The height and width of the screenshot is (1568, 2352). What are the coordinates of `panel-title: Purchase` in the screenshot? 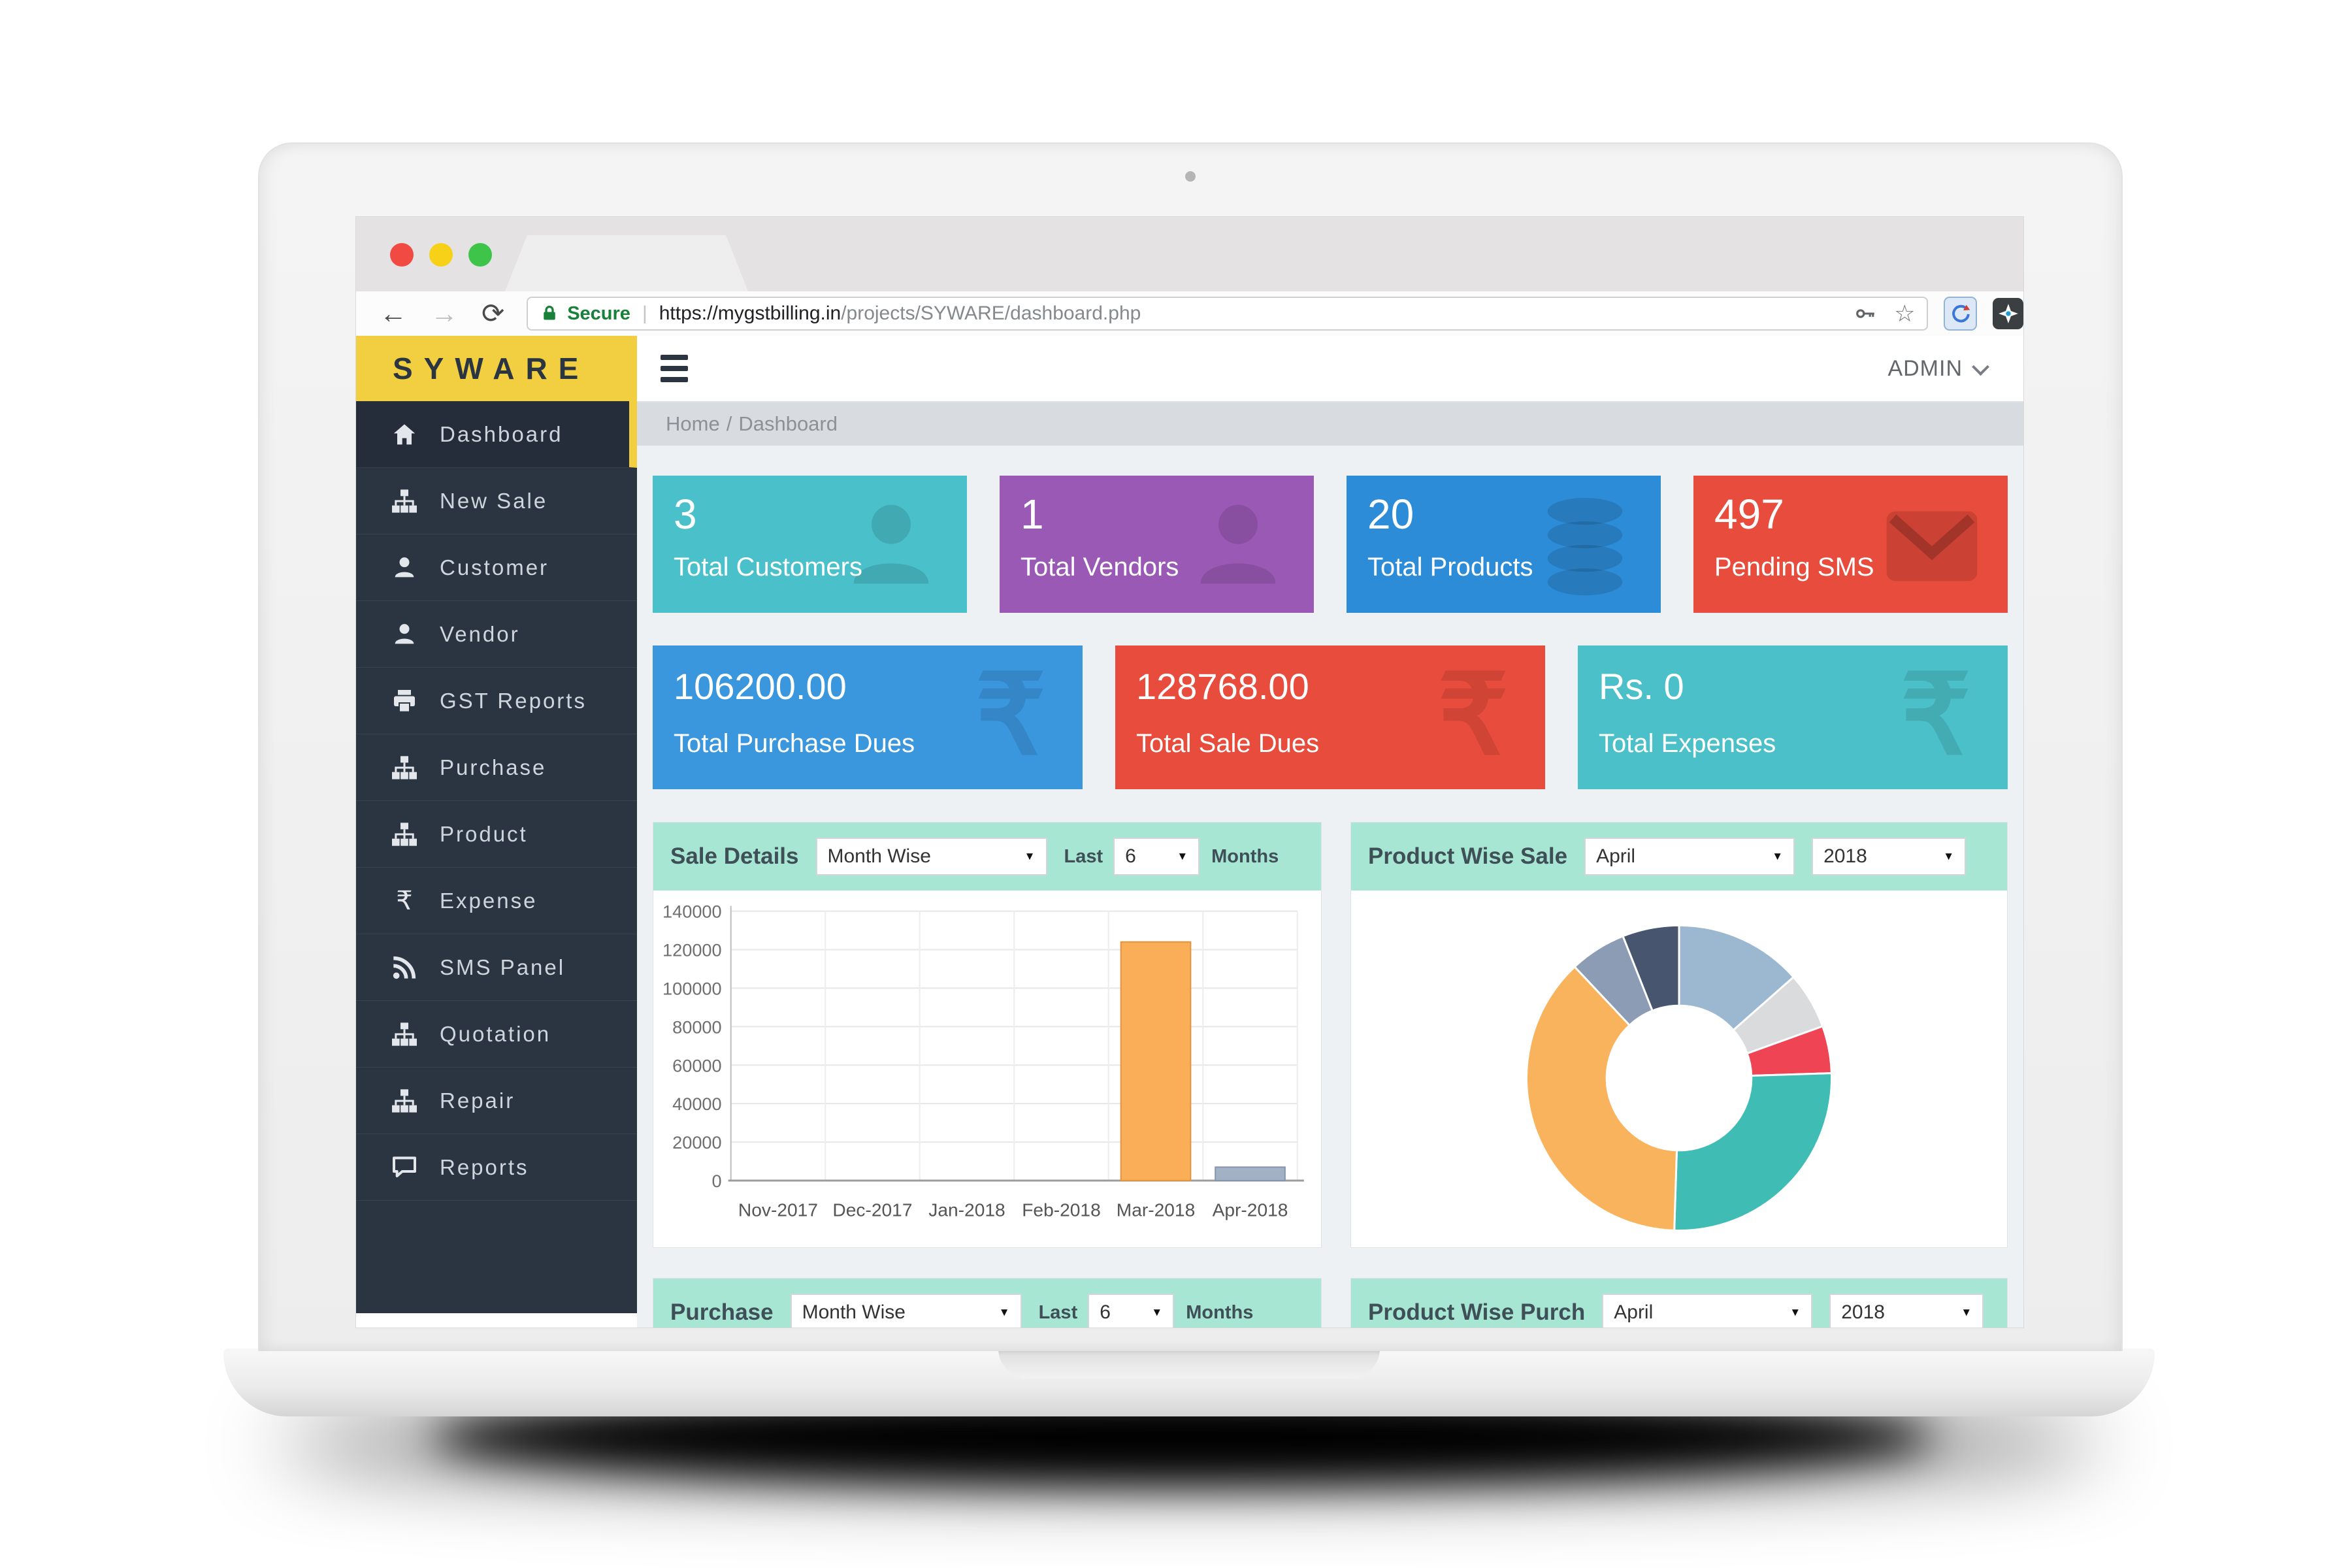 It's located at (722, 1312).